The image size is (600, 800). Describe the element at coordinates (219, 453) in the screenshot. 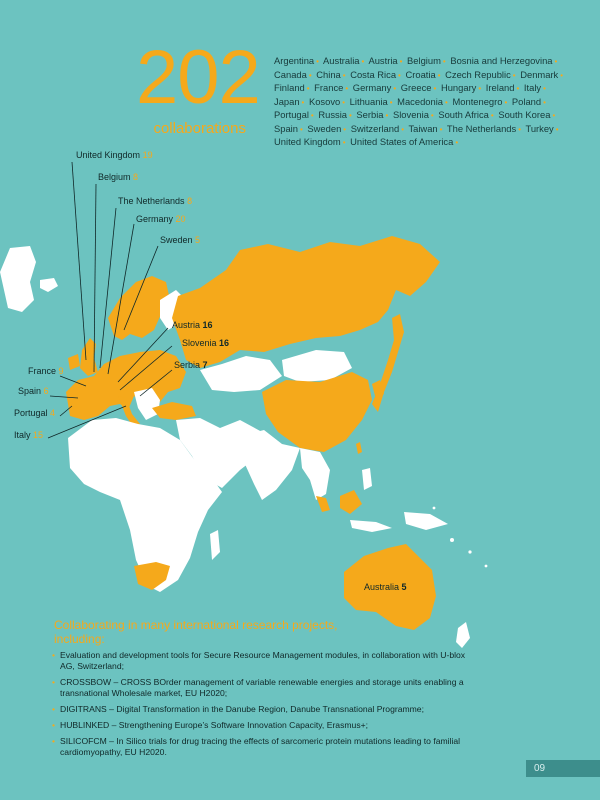

I see `land-middle-east` at that location.